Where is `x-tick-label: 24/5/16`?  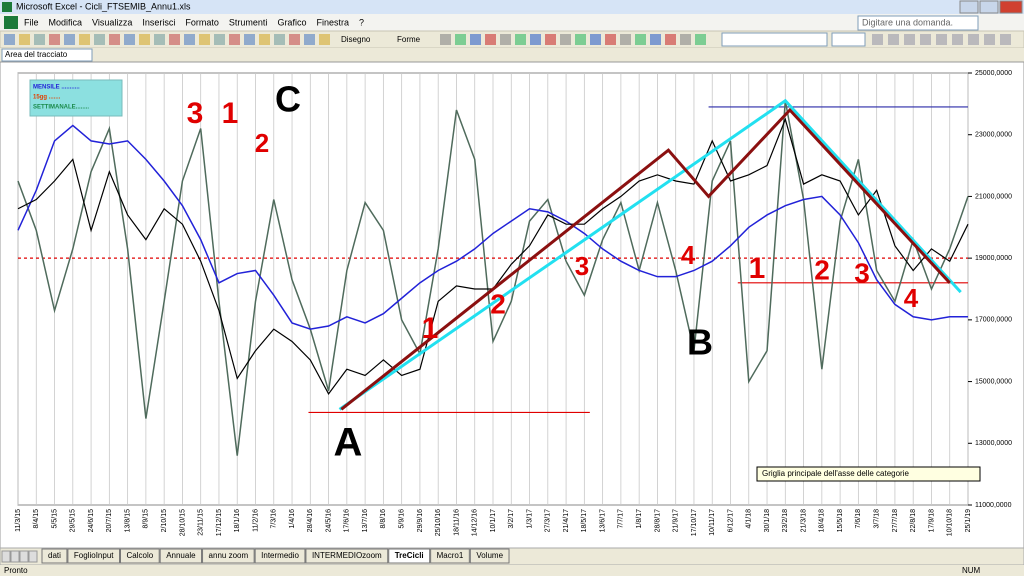
x-tick-label: 24/5/16 is located at coordinates (328, 520).